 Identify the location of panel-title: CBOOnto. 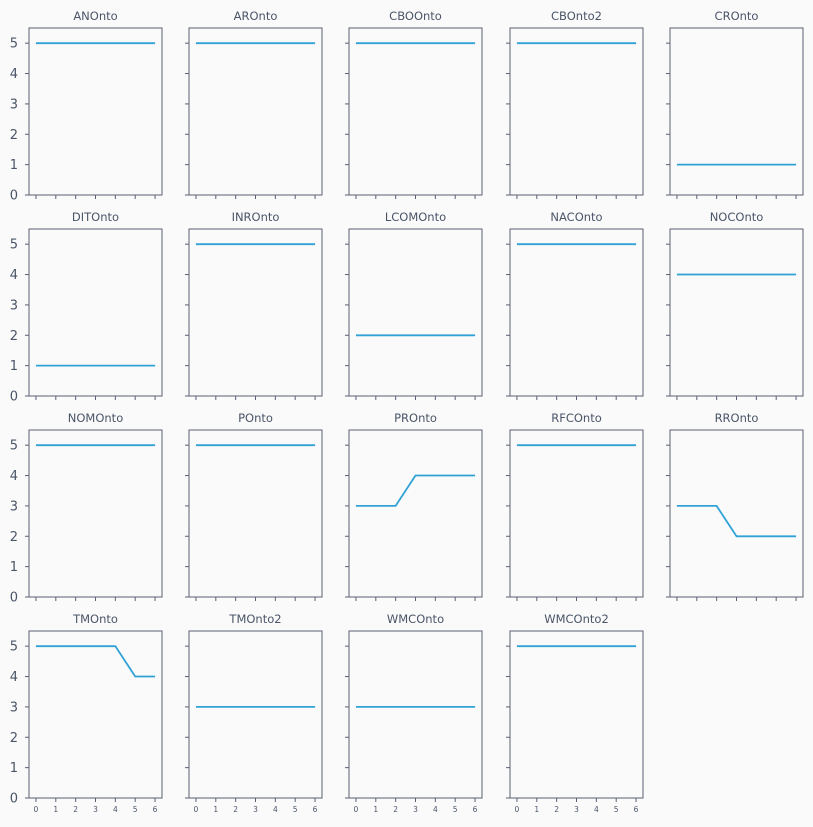
(415, 16).